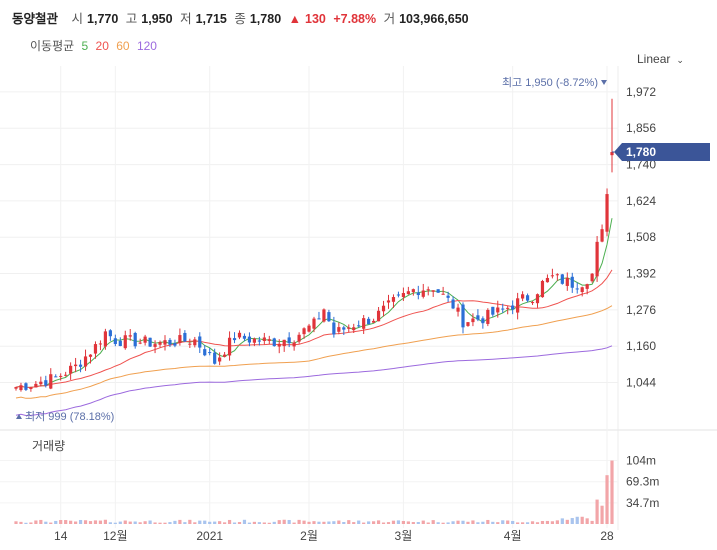 This screenshot has width=717, height=550. Describe the element at coordinates (123, 46) in the screenshot. I see `ma-60-label: 60` at that location.